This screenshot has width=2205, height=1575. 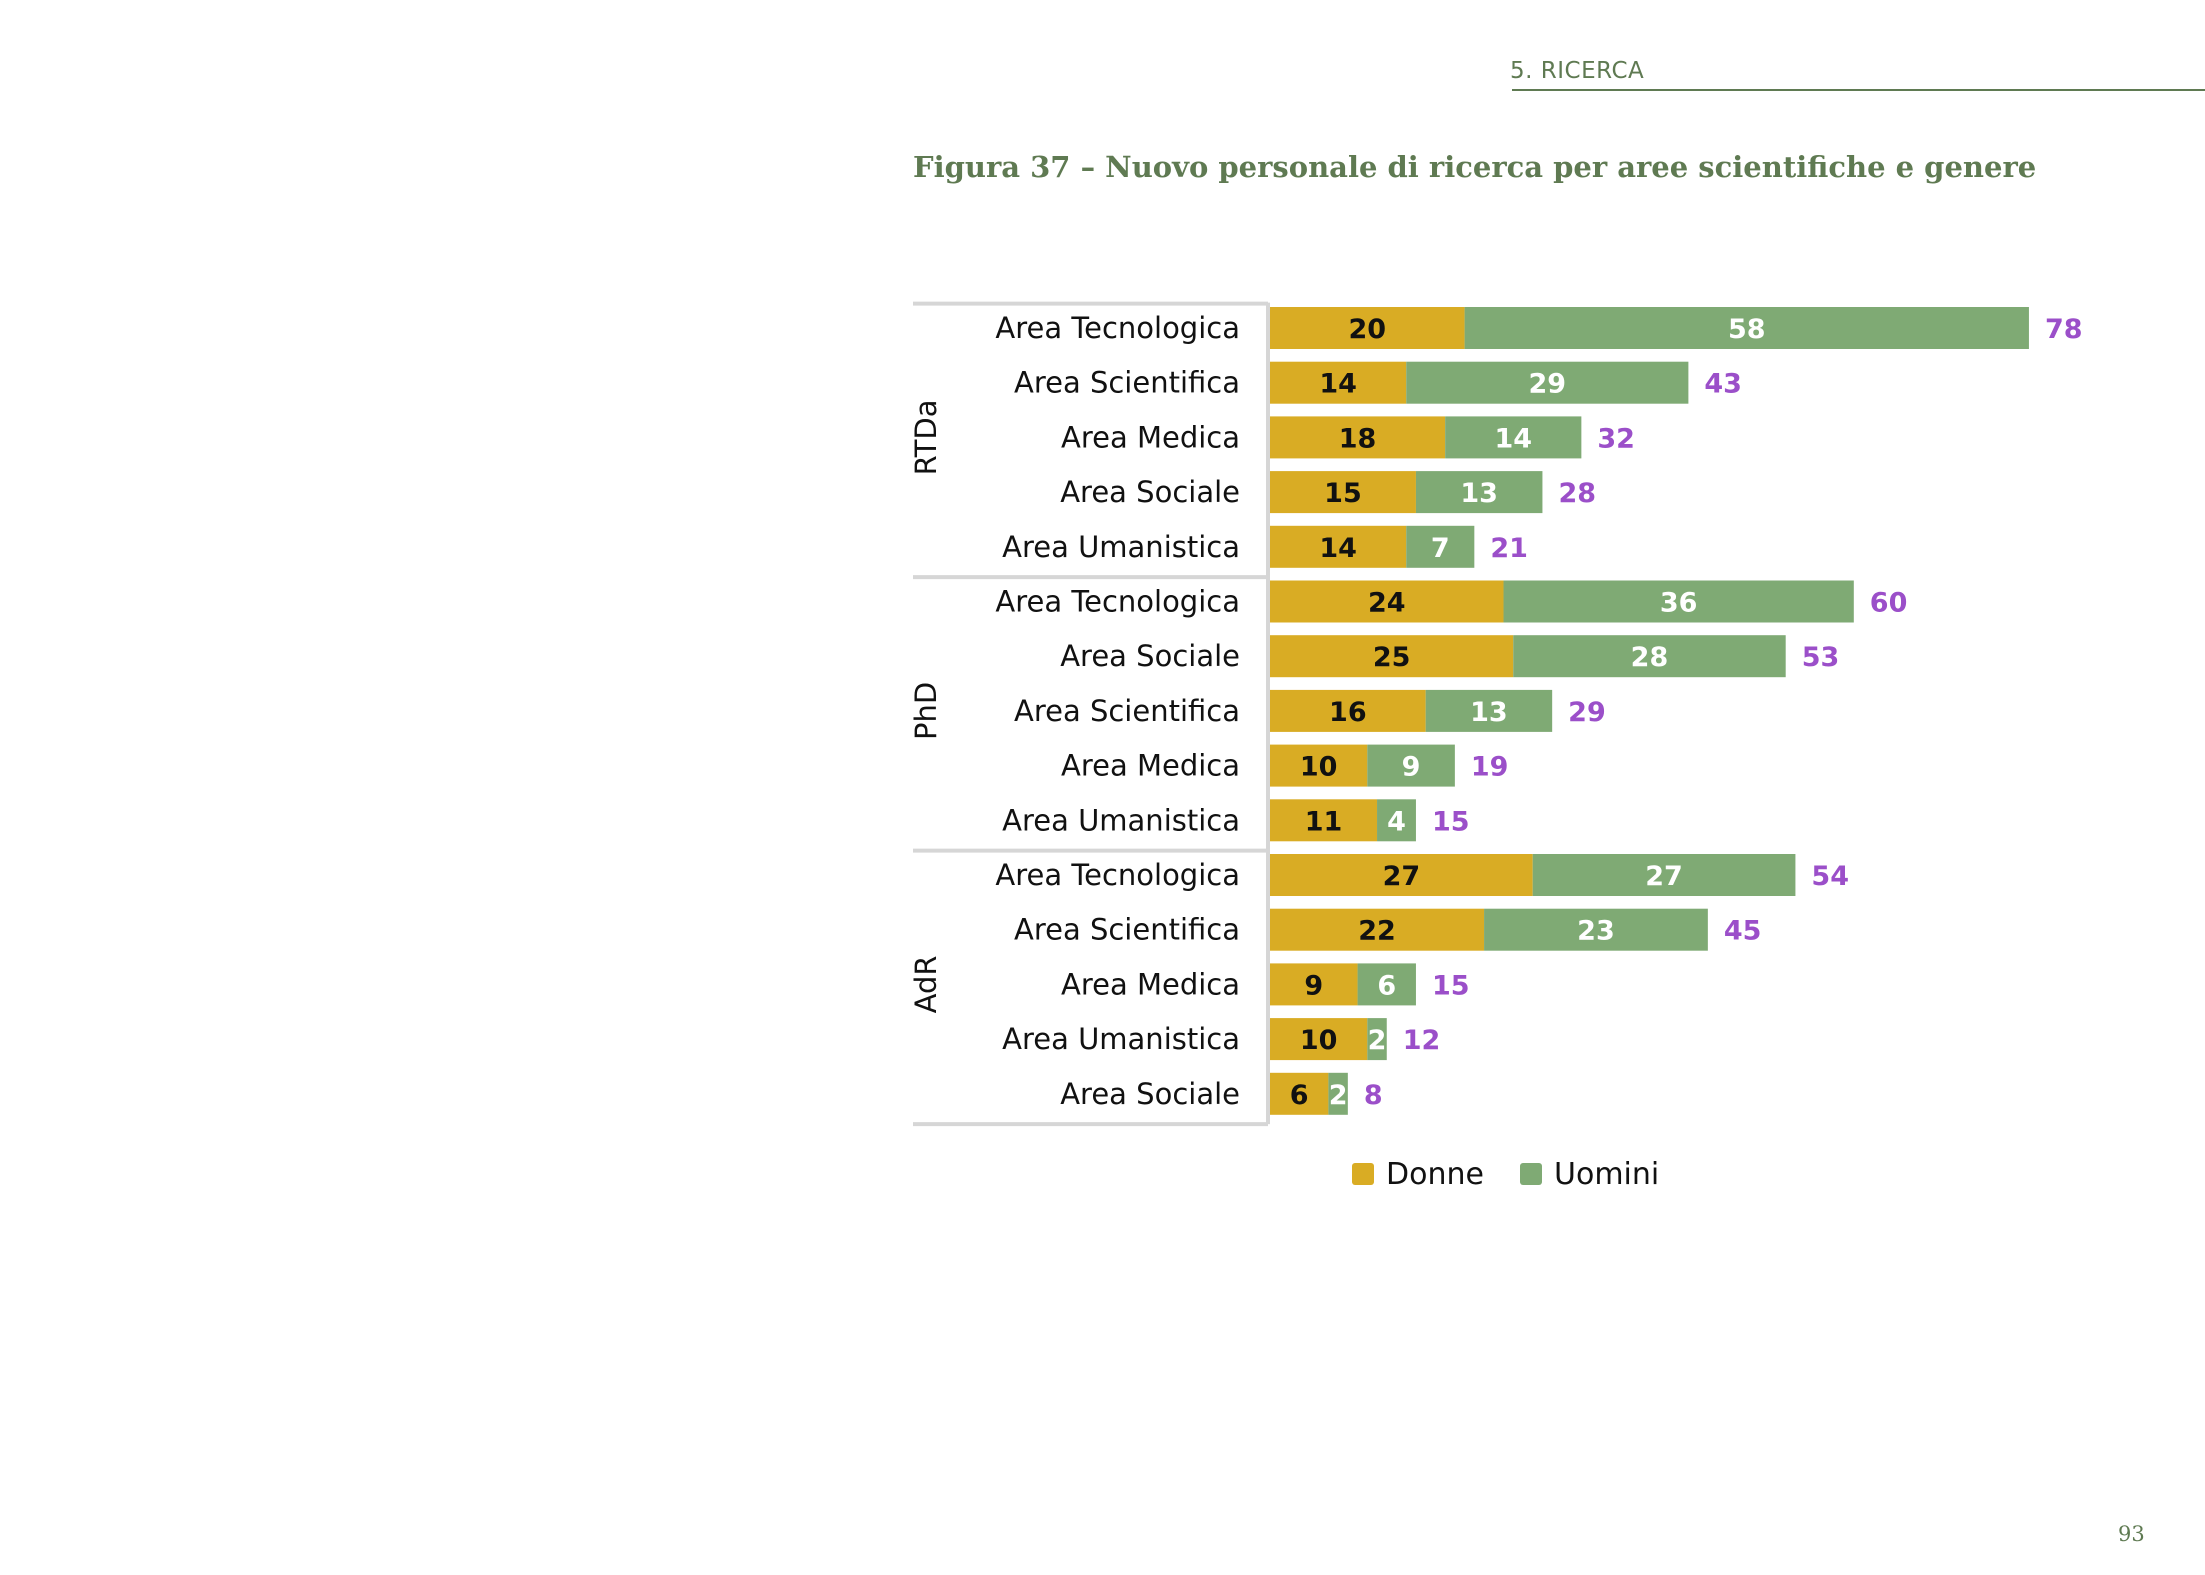 I want to click on value-label-donne: 18, so click(x=1358, y=438).